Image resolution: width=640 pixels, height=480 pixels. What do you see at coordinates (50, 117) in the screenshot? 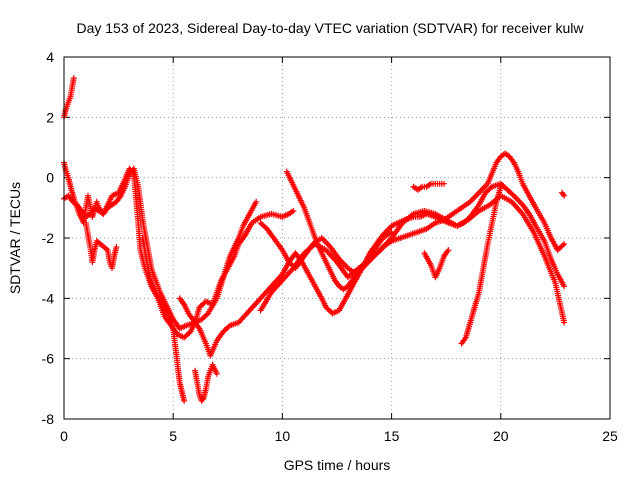
I see `y-tick-label: 2` at bounding box center [50, 117].